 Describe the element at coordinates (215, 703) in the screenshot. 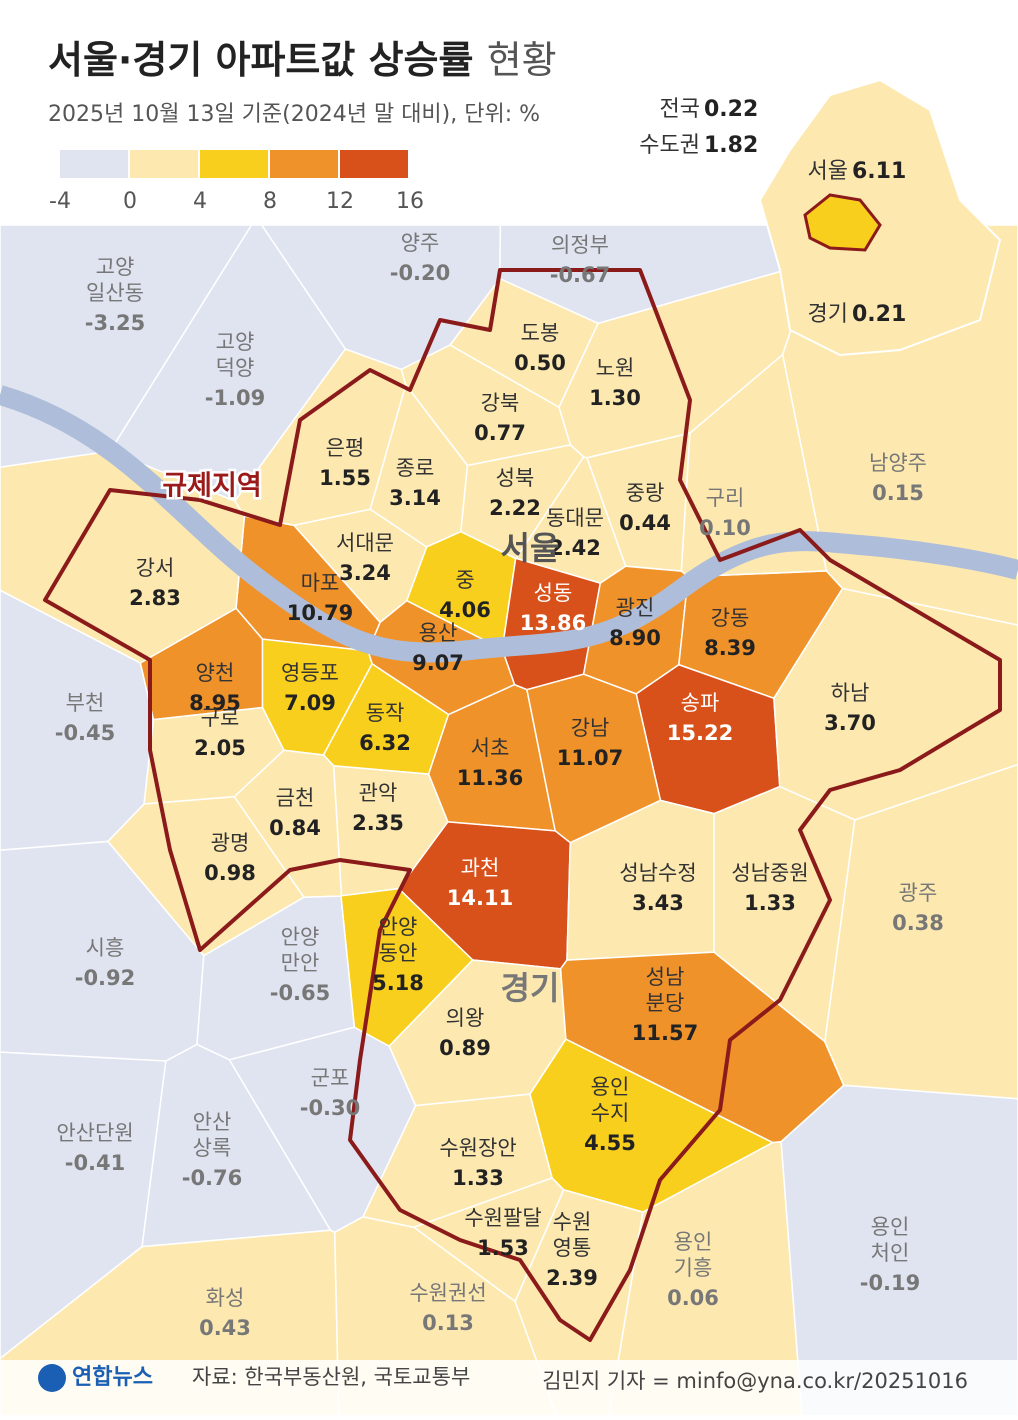

I see `region-value: 8.95` at that location.